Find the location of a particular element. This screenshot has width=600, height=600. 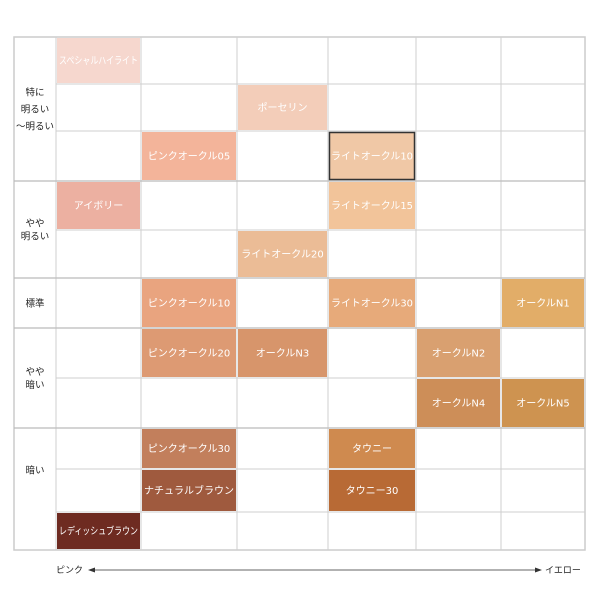

shade-cell: タウニー is located at coordinates (372, 448).